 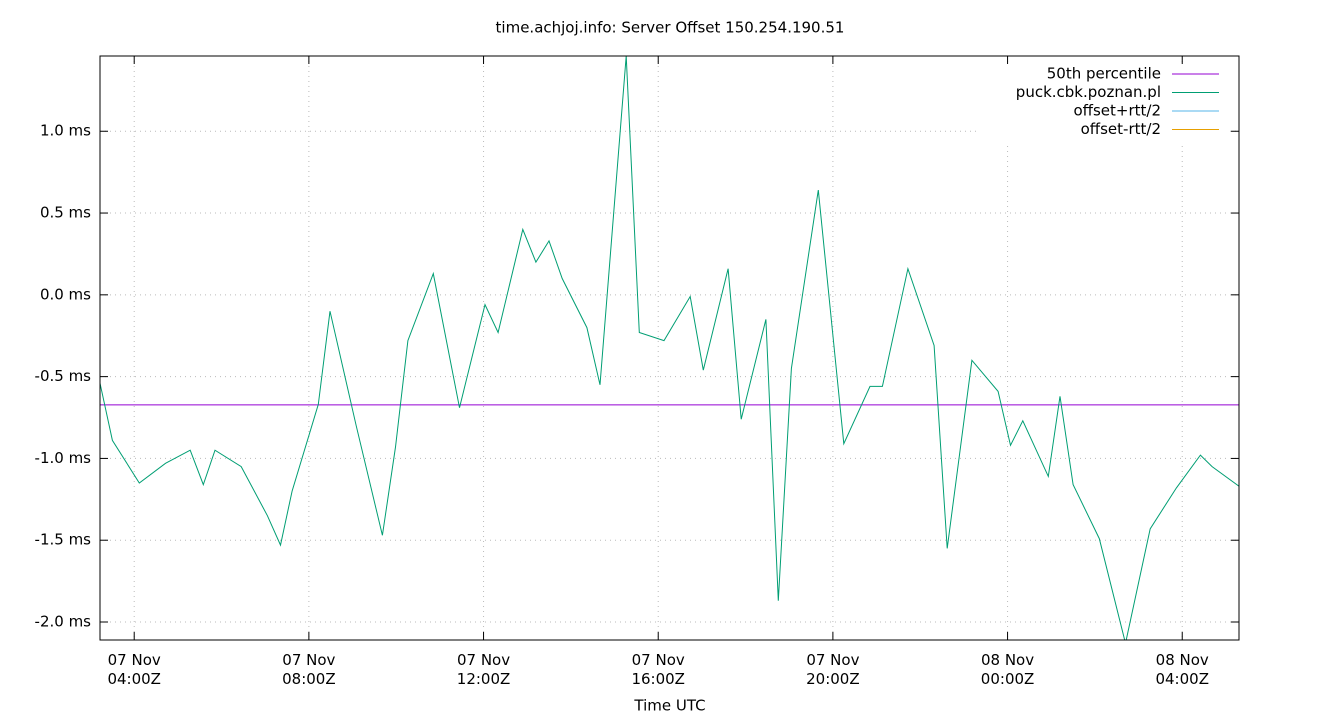 What do you see at coordinates (1088, 92) in the screenshot?
I see `legend-label: puck.cbk.poznan.pl` at bounding box center [1088, 92].